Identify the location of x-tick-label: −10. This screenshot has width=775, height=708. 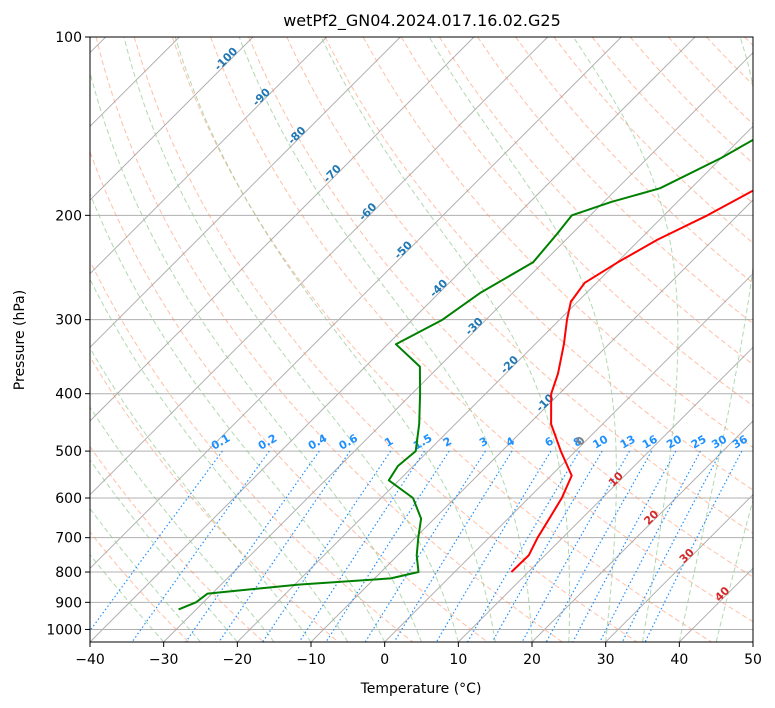
(311, 660).